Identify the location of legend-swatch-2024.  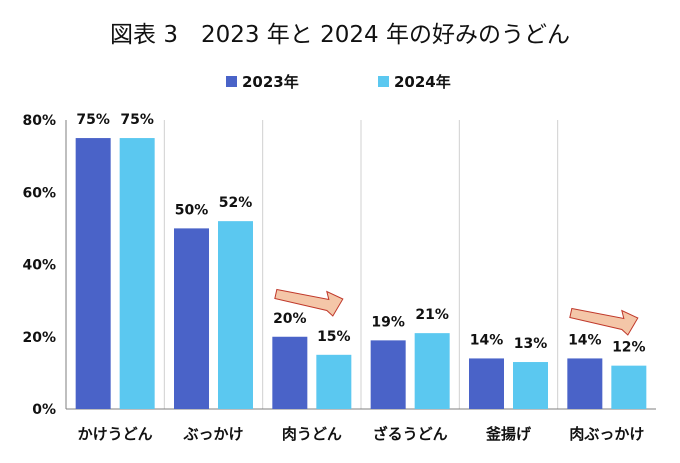
(383, 81).